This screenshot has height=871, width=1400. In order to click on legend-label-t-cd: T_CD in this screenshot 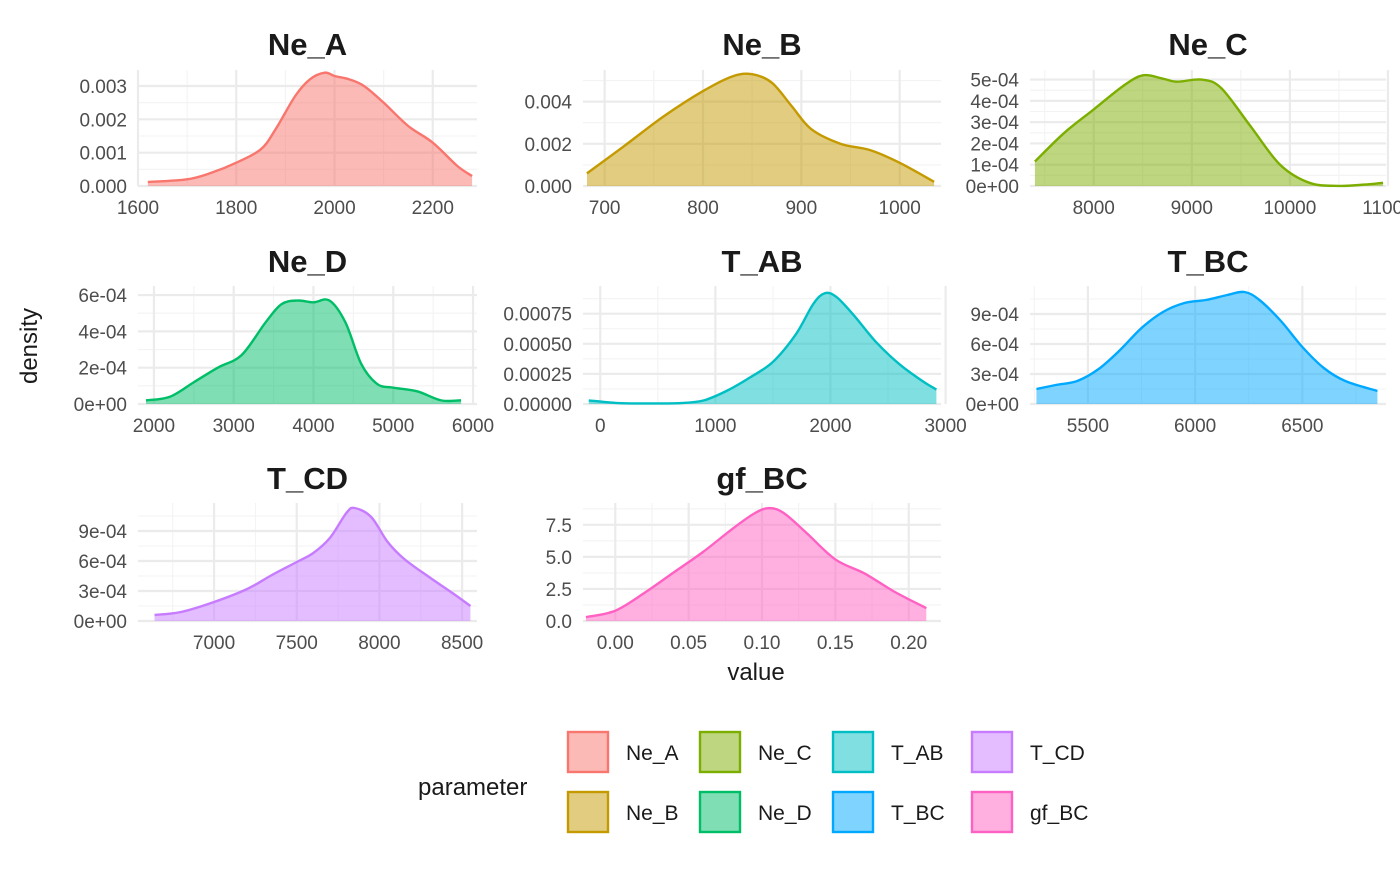, I will do `click(1057, 753)`.